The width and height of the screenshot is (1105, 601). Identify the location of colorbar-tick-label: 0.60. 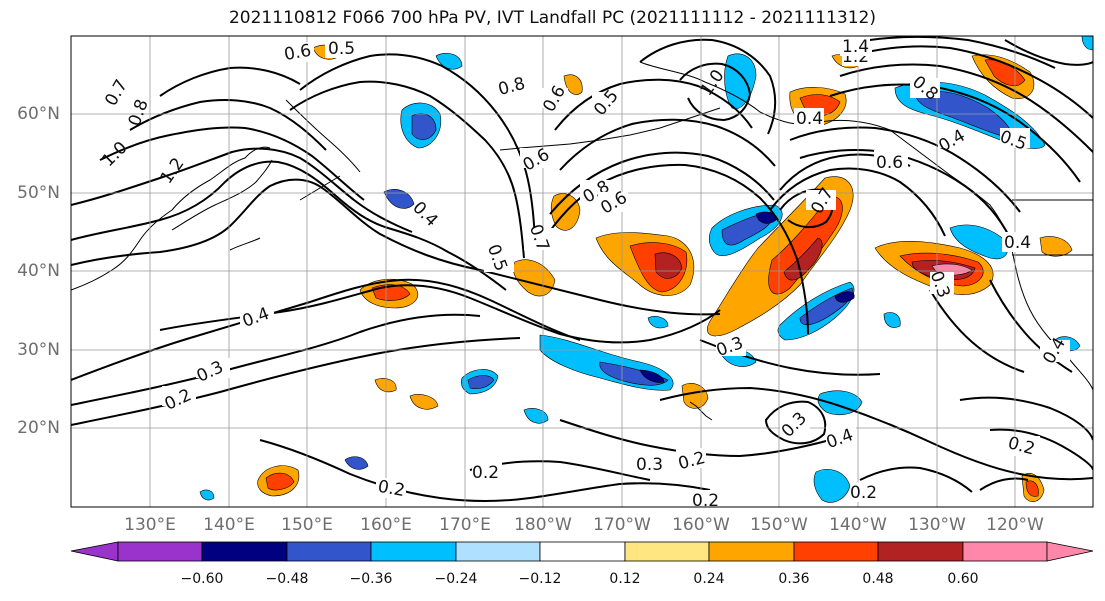
(963, 579).